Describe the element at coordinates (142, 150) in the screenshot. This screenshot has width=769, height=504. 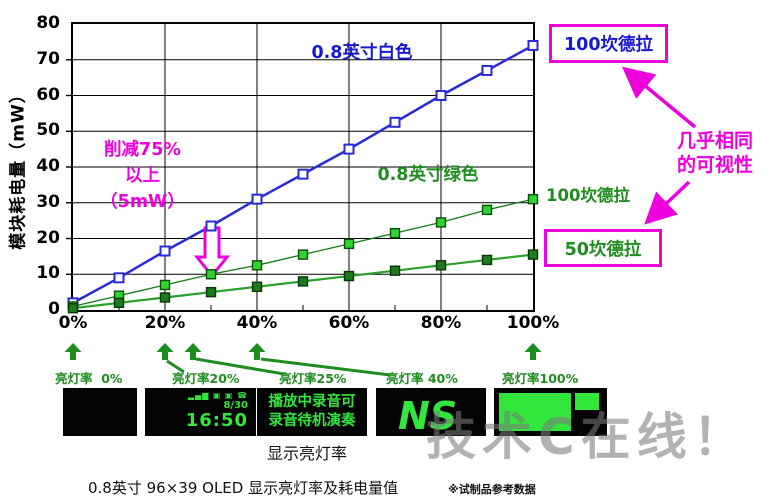
I see `reduction-line1: 削减75%` at that location.